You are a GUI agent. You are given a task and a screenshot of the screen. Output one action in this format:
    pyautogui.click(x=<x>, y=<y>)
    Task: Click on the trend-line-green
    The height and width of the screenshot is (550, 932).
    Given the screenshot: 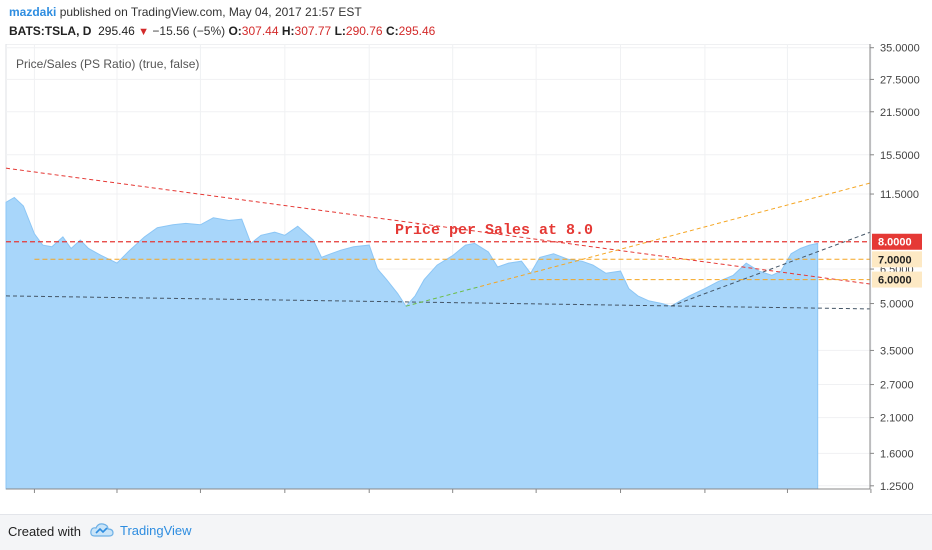 What is the action you would take?
    pyautogui.click(x=443, y=296)
    